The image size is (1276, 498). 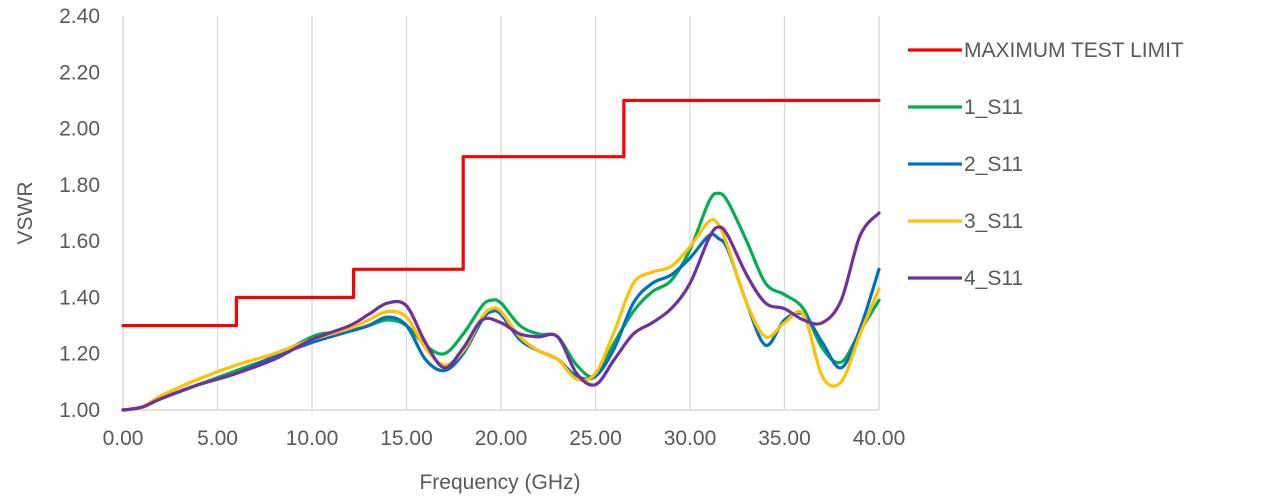 I want to click on x-tick-label: 30.00, so click(x=690, y=438).